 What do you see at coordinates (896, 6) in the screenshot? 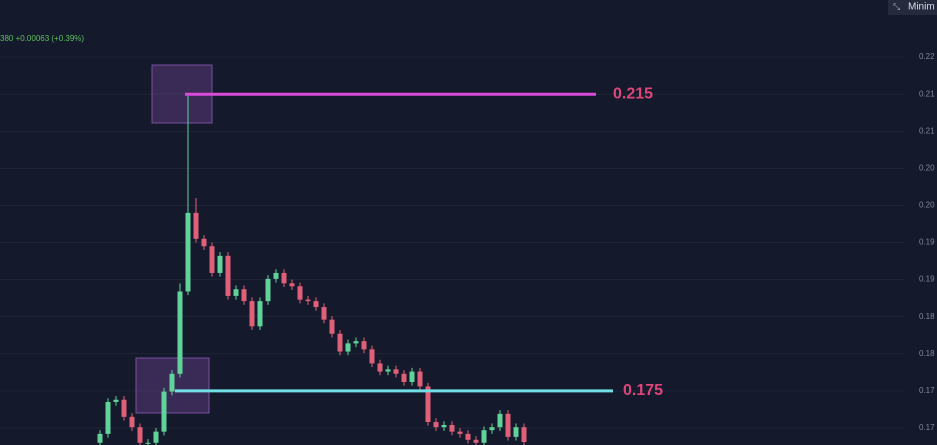
I see `minimize-icon: ⤡` at bounding box center [896, 6].